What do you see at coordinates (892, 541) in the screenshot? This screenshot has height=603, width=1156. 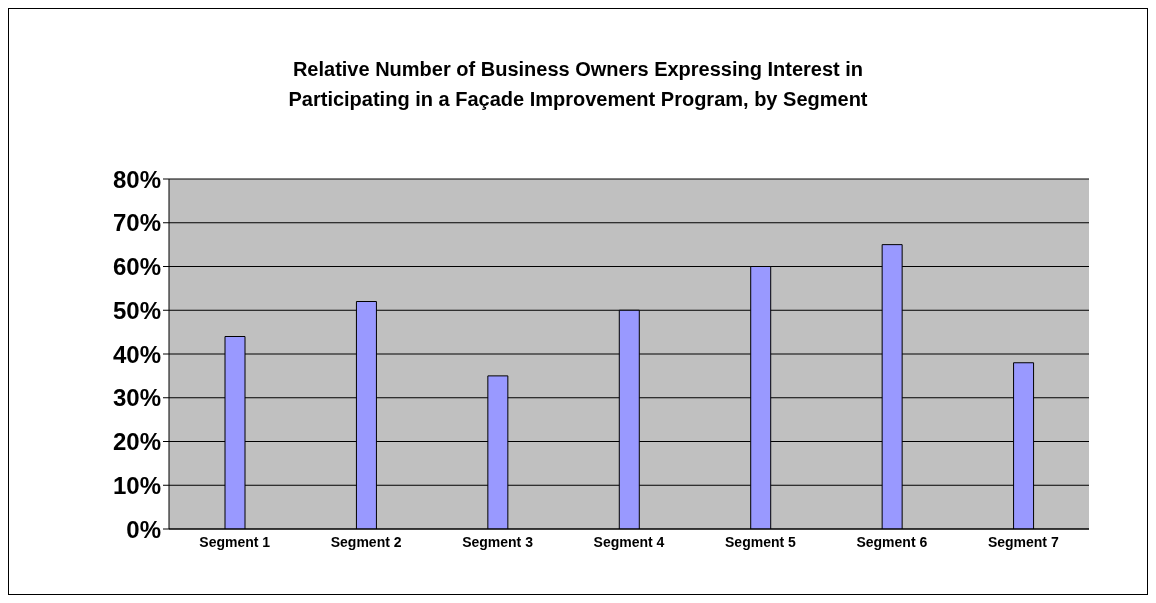 I see `x-tick-label: Segment 6` at bounding box center [892, 541].